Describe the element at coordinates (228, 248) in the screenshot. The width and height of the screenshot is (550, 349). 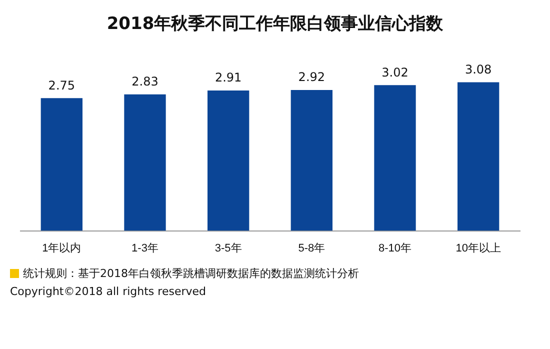
I see `x-tick-label: 3-5年` at that location.